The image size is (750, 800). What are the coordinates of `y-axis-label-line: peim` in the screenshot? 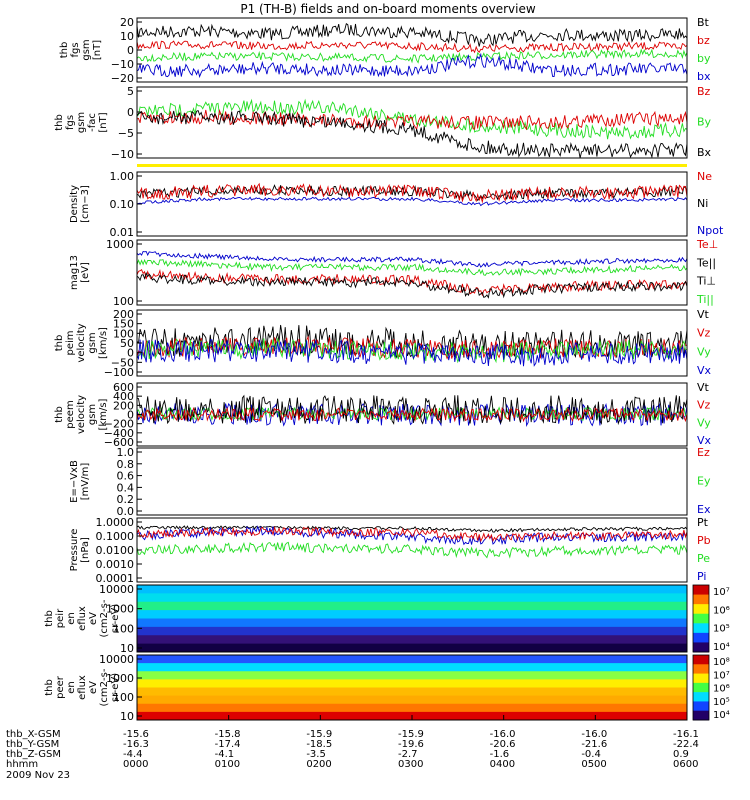 It's located at (70, 342).